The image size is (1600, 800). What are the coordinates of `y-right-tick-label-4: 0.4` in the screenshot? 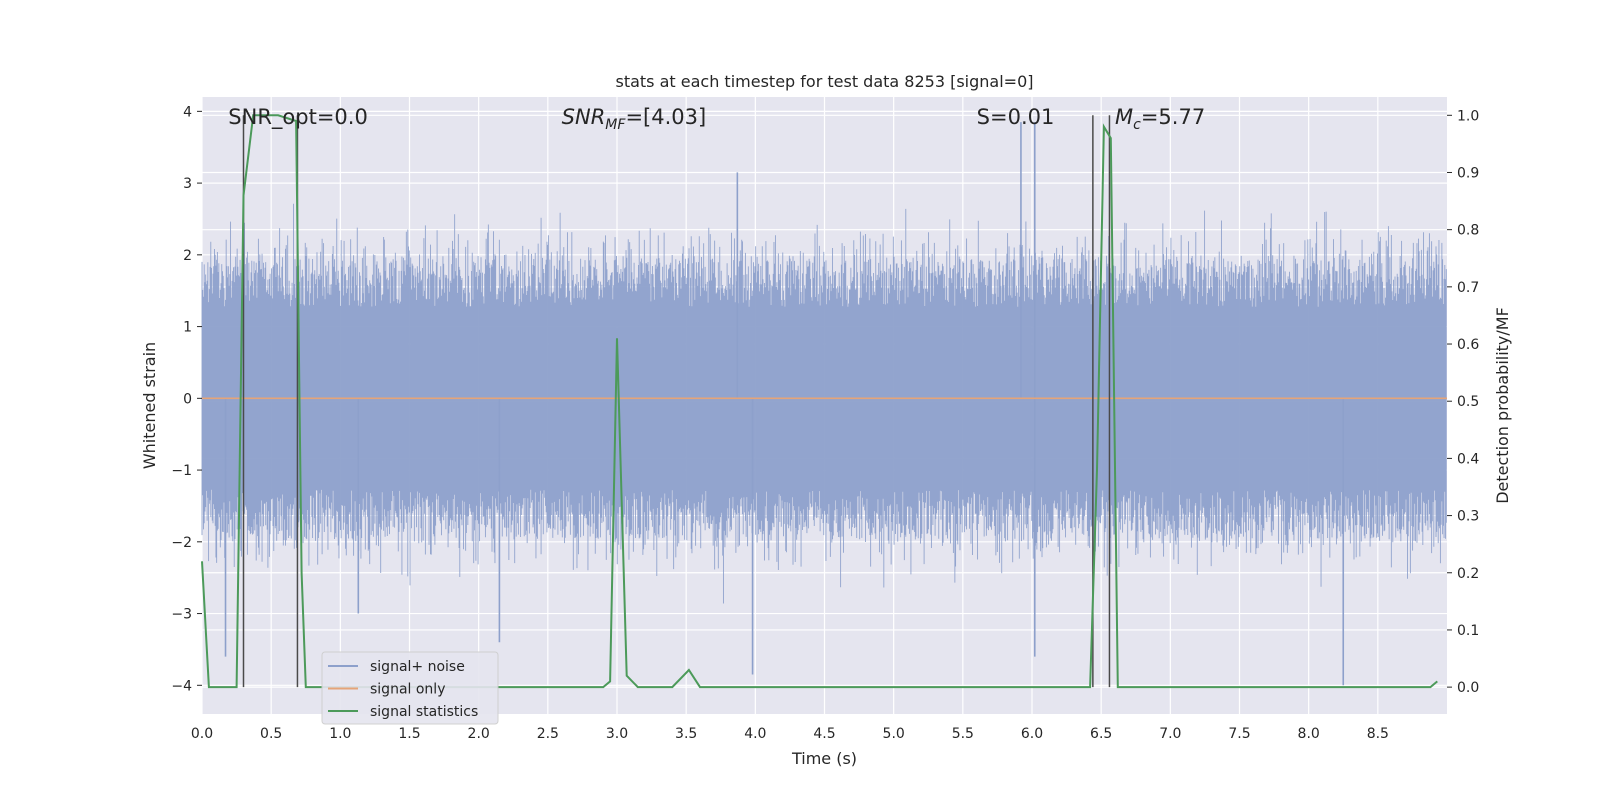 It's located at (1468, 459).